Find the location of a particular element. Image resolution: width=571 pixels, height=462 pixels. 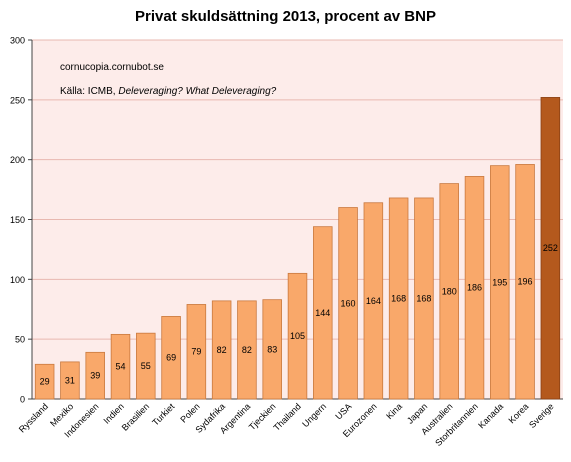

source-title: Deleveraging? What Deleveraging? is located at coordinates (197, 91).